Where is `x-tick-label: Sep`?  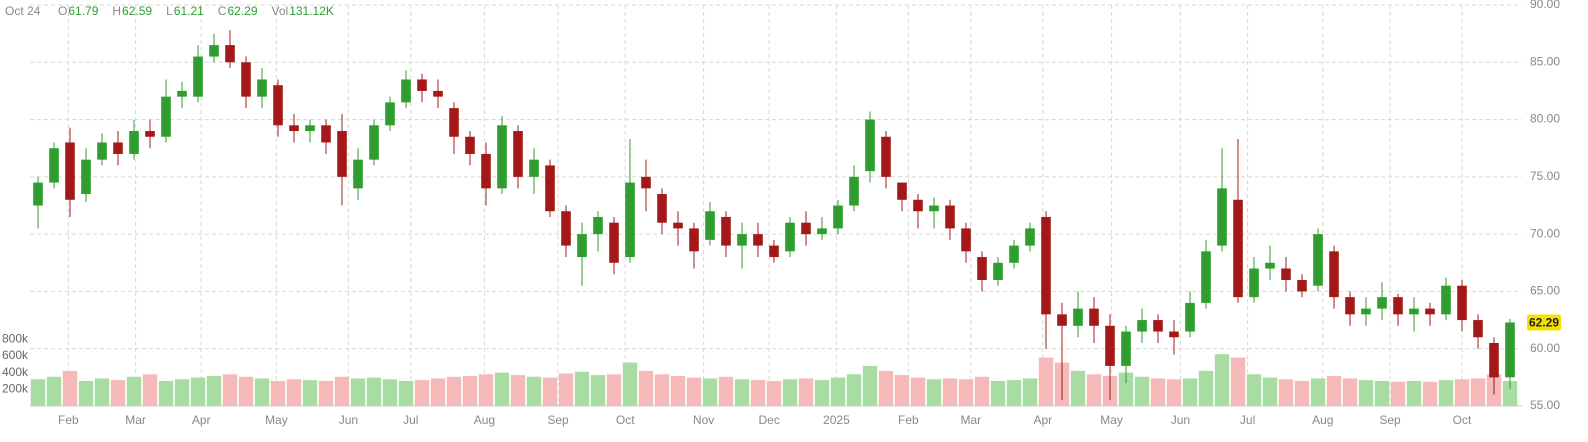
x-tick-label: Sep is located at coordinates (1390, 420).